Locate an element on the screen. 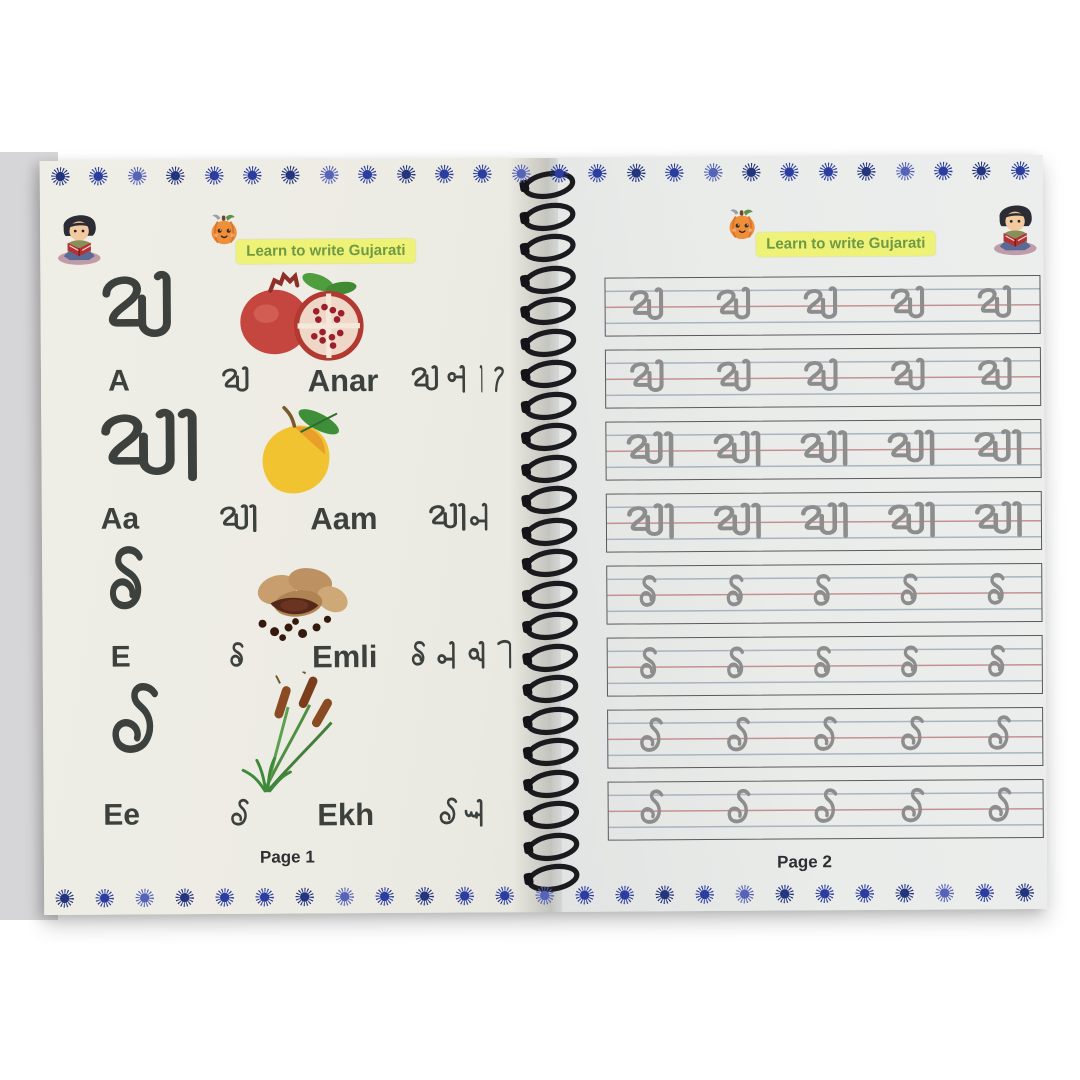  tamarind-illustration is located at coordinates (297, 597).